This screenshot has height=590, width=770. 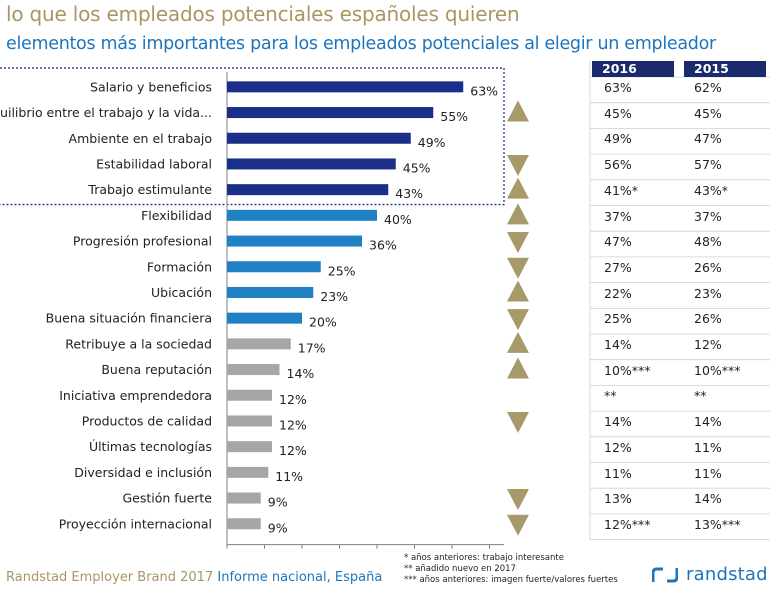 I want to click on data-label: 14%, so click(x=301, y=373).